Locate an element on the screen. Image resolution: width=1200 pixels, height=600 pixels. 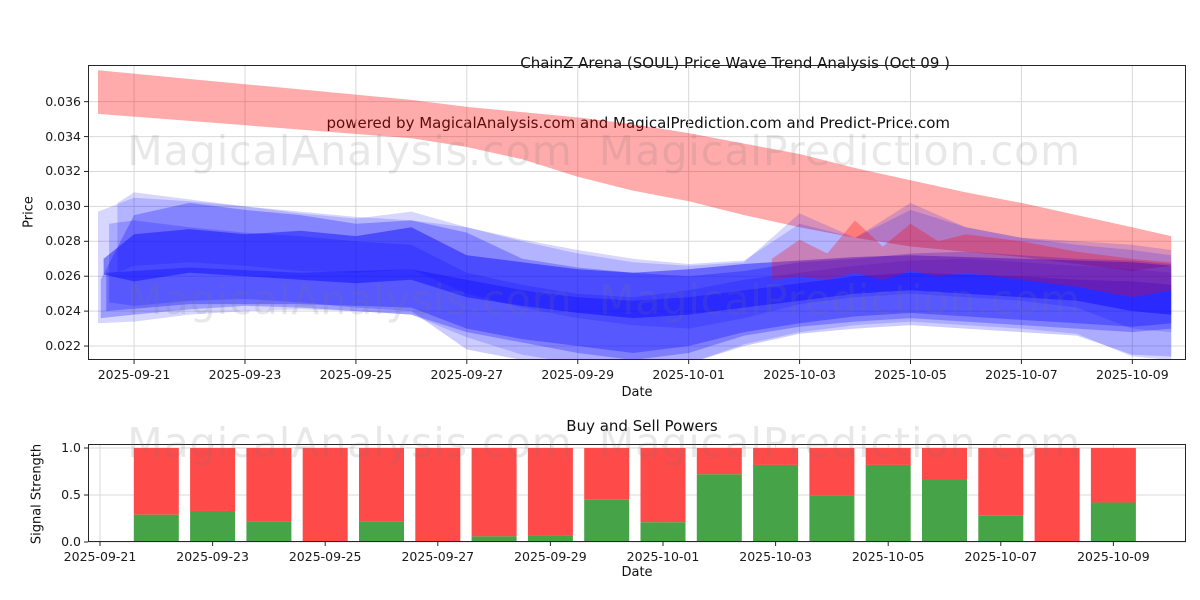
date-axis-label-top: Date is located at coordinates (637, 392).